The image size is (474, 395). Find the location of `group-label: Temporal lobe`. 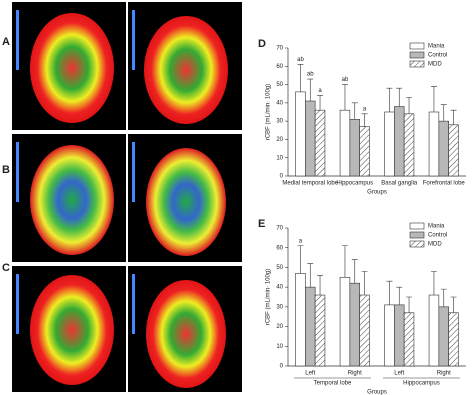

group-label: Temporal lobe is located at coordinates (333, 384).